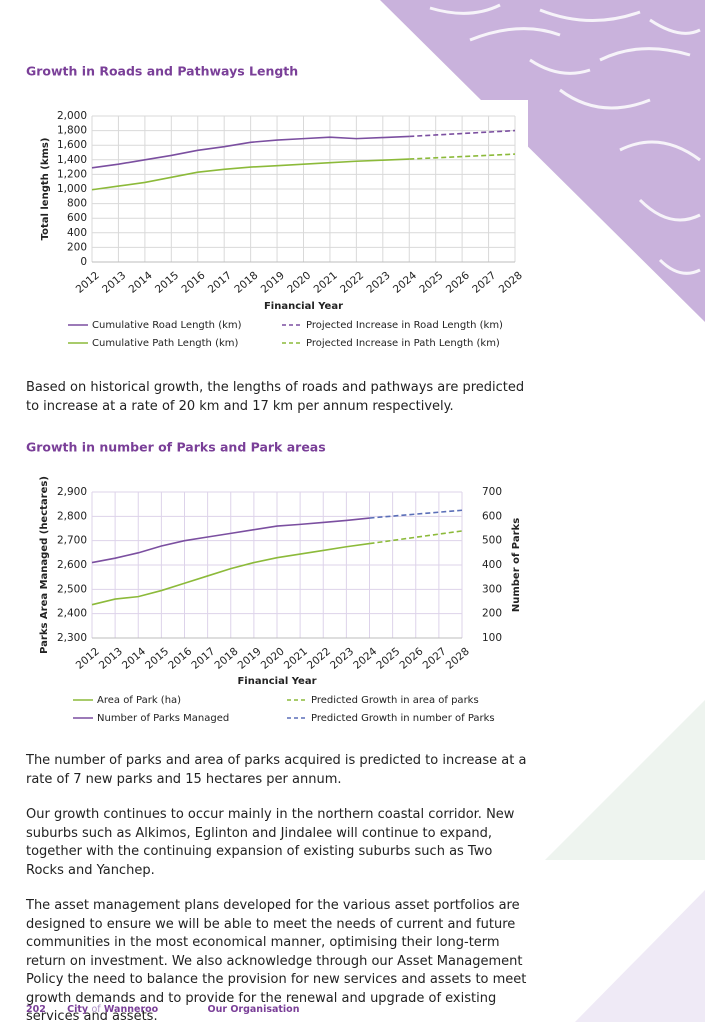 Image resolution: width=705 pixels, height=1022 pixels. What do you see at coordinates (72, 174) in the screenshot?
I see `y-tick-label: 1,200` at bounding box center [72, 174].